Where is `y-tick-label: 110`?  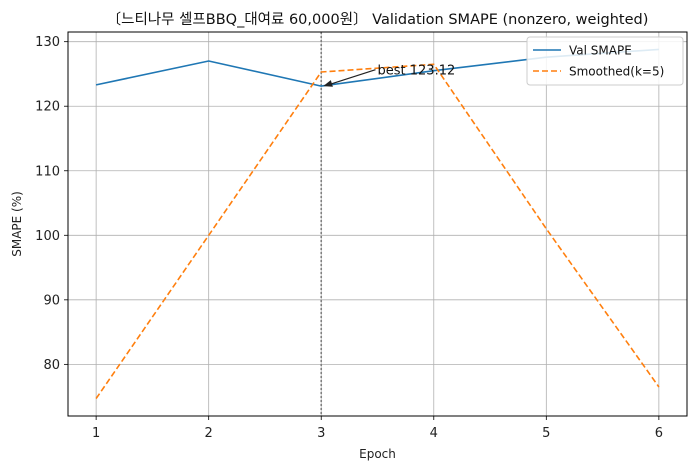
y-tick-label: 110 is located at coordinates (47, 171).